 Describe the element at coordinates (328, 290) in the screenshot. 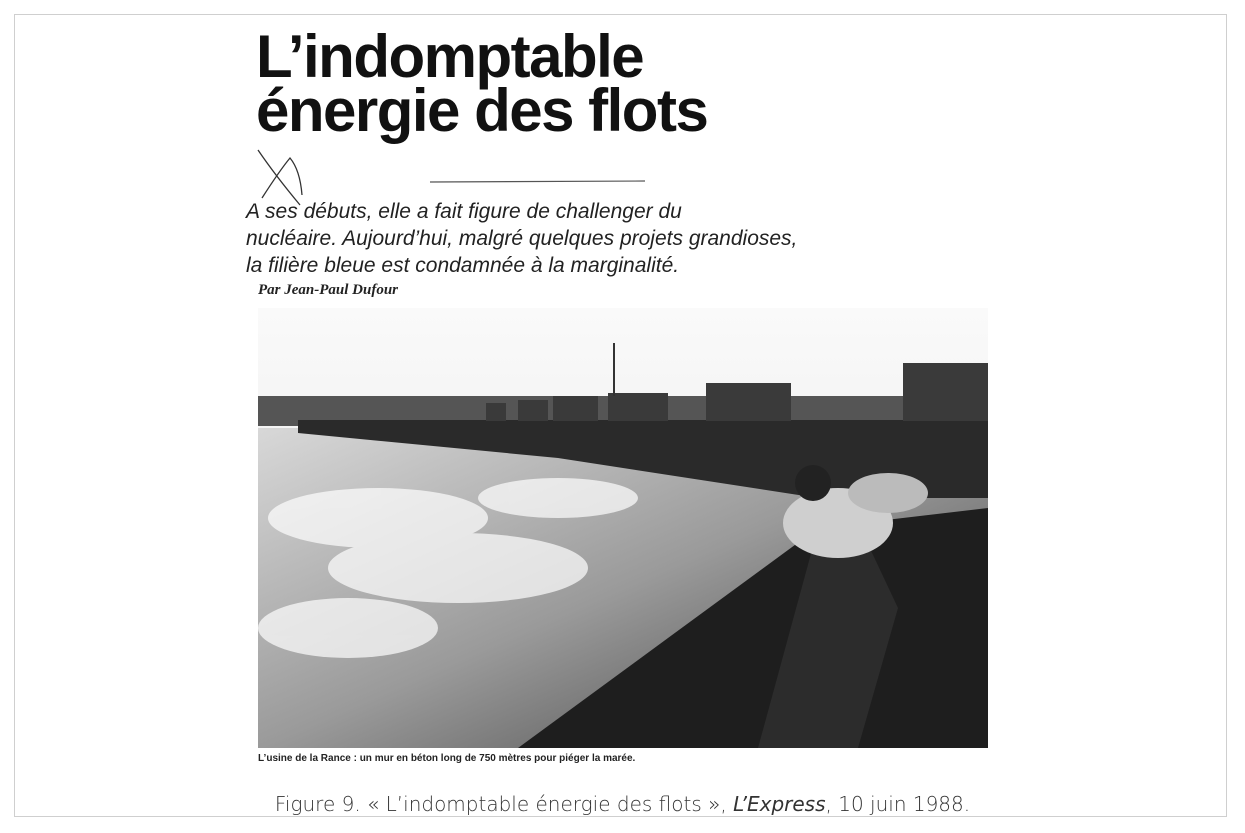

I see `byline: Par Jean-Paul Dufour` at that location.